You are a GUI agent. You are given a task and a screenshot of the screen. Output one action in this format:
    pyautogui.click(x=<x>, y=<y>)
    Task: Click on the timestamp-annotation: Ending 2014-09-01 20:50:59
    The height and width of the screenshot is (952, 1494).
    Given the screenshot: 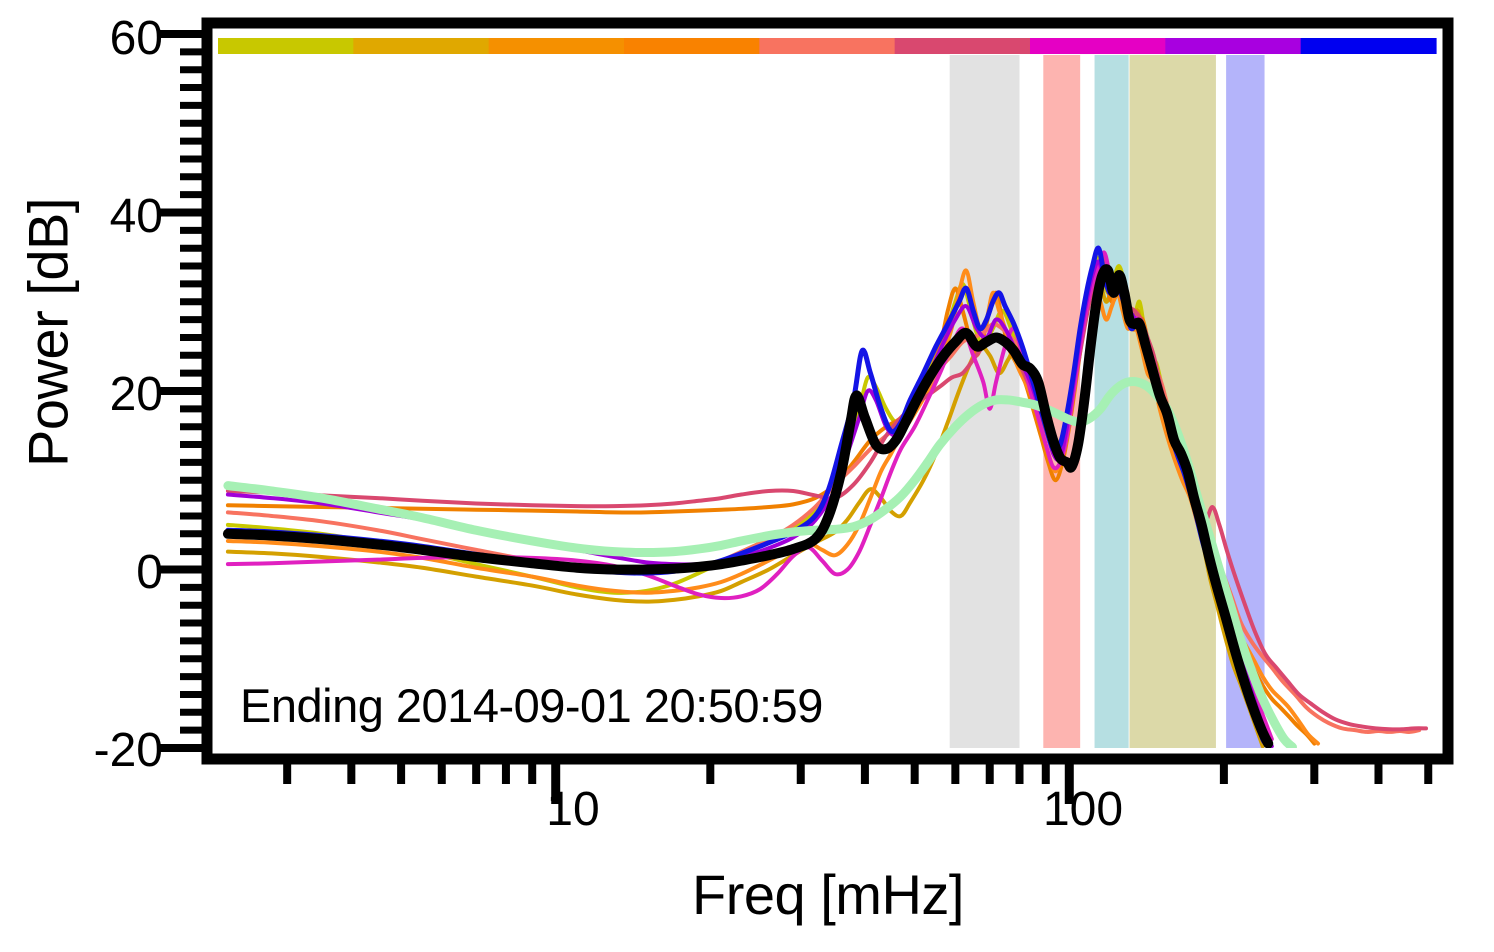 What is the action you would take?
    pyautogui.click(x=531, y=705)
    